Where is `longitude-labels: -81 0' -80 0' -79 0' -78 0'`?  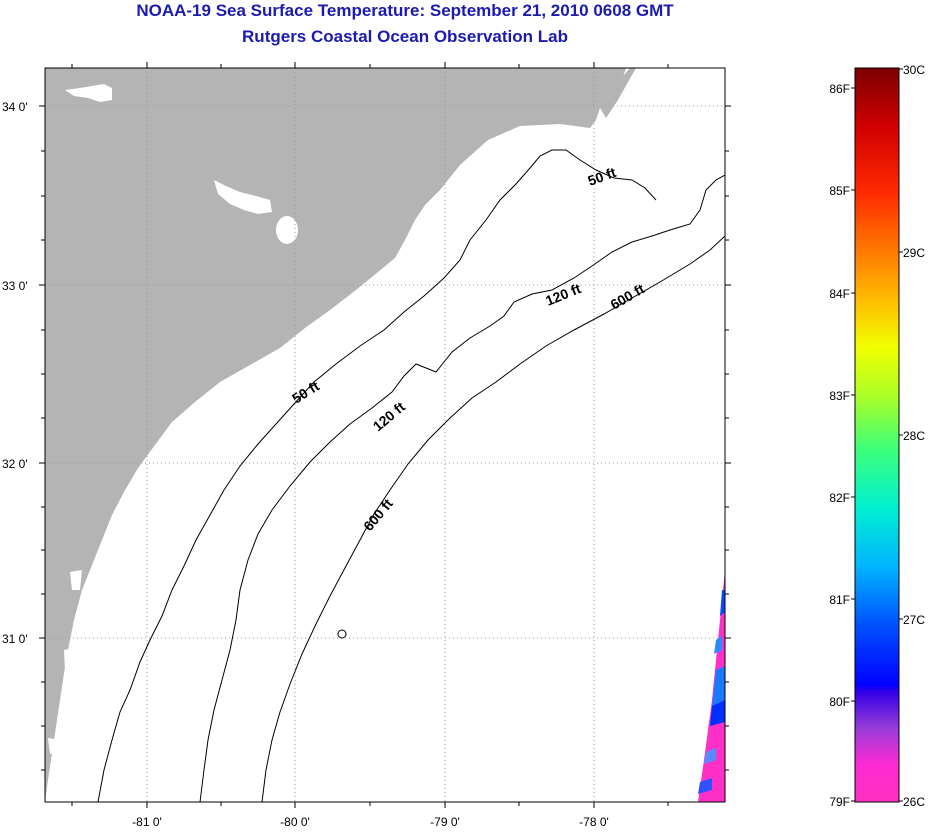 longitude-labels: -81 0' -80 0' -79 0' -78 0' is located at coordinates (370, 822).